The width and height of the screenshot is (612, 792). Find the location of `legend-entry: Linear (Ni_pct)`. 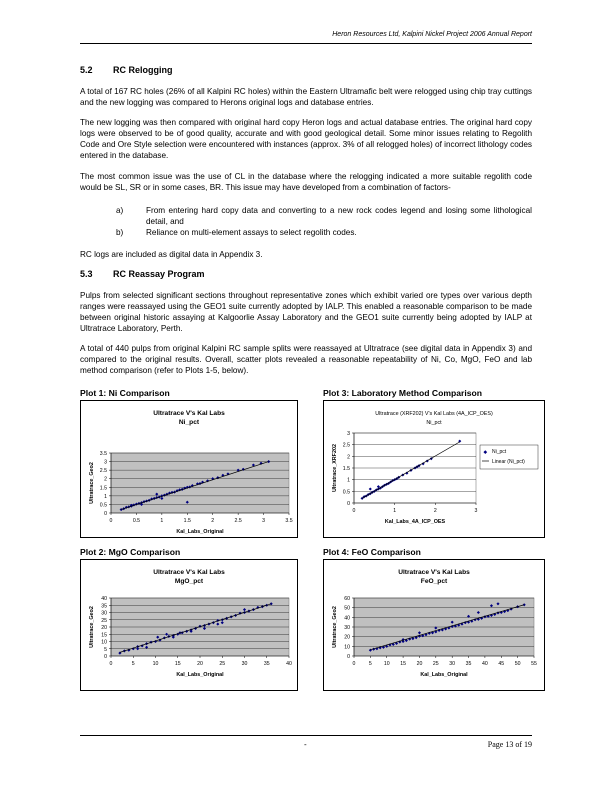

legend-entry: Linear (Ni_pct) is located at coordinates (508, 462).